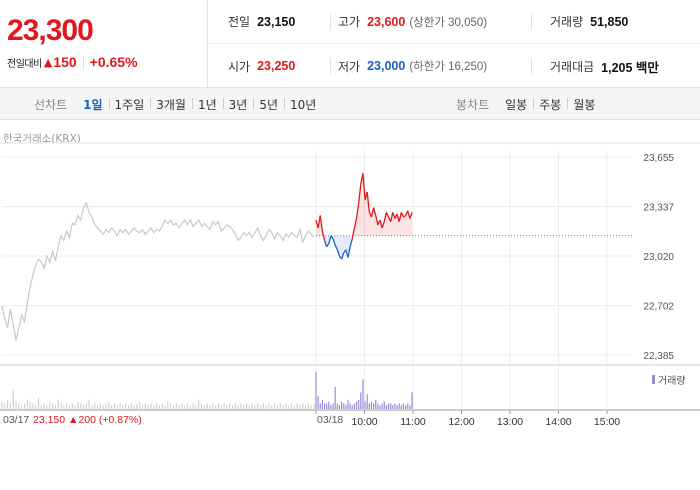 The width and height of the screenshot is (700, 490). What do you see at coordinates (50, 30) in the screenshot?
I see `current-price: 23,300` at bounding box center [50, 30].